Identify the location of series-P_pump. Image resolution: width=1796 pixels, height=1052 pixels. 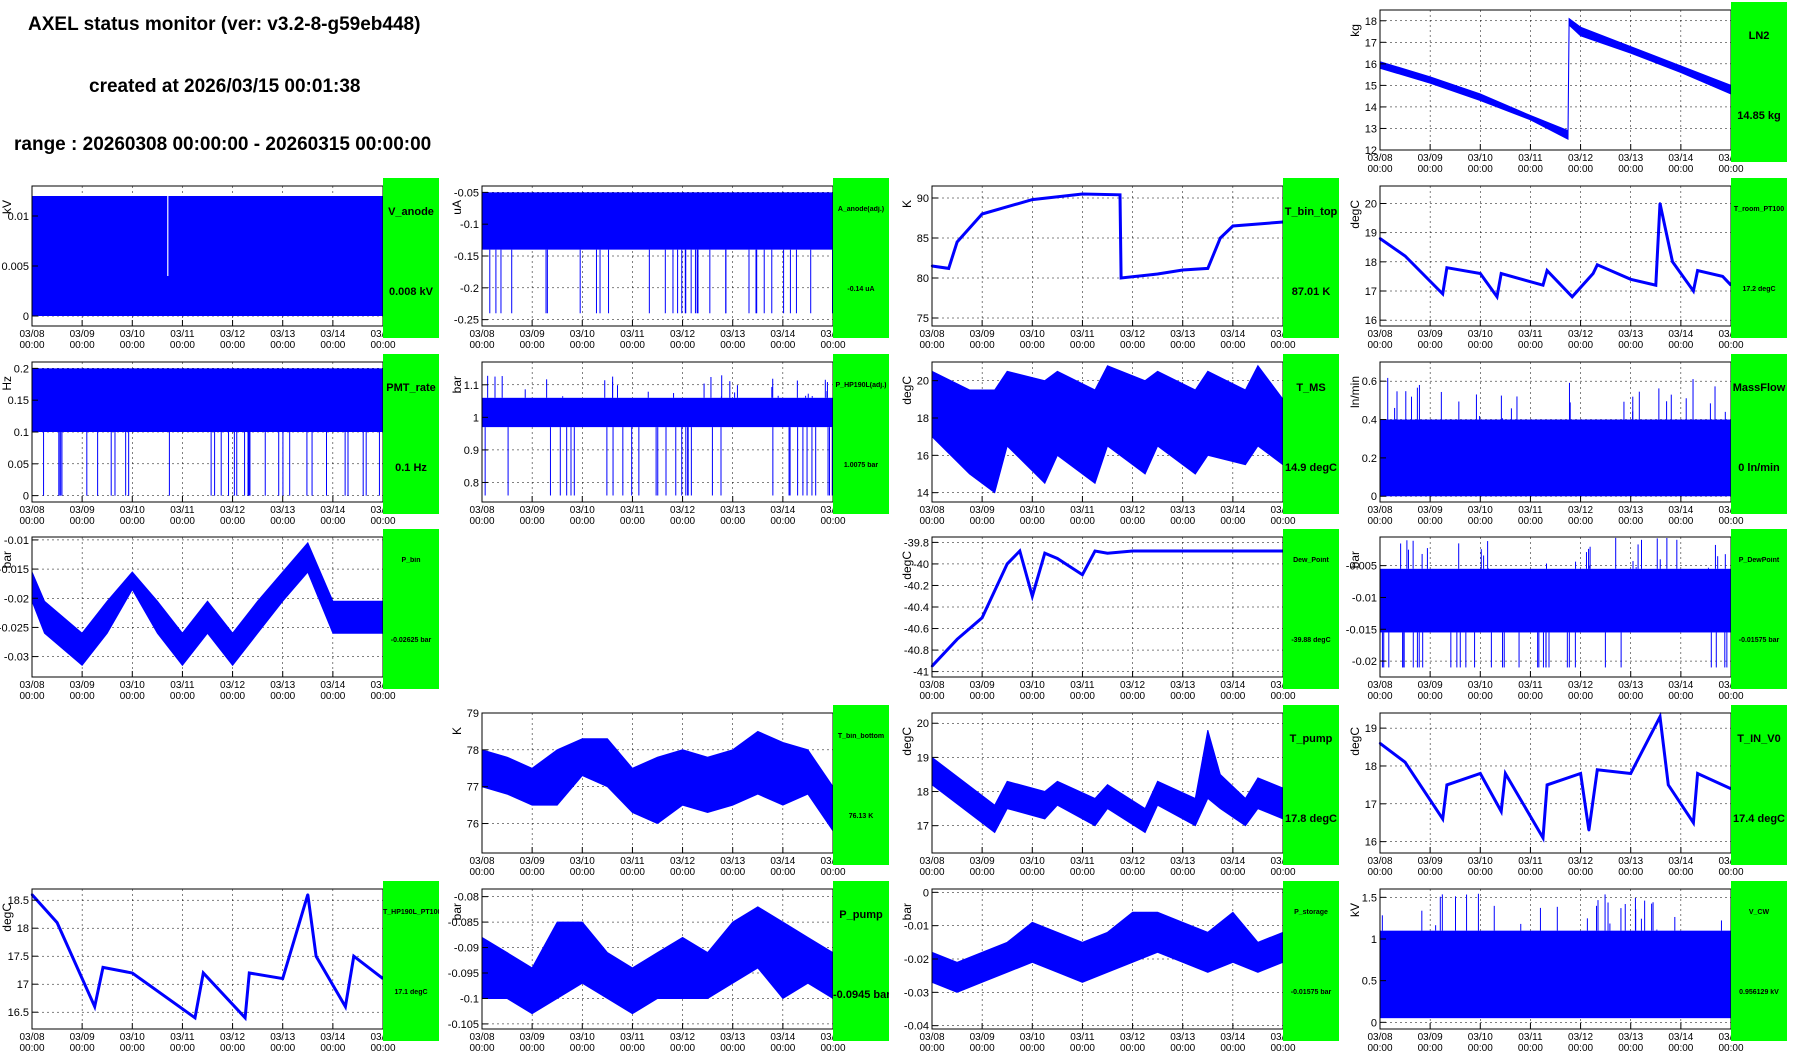
(657, 960).